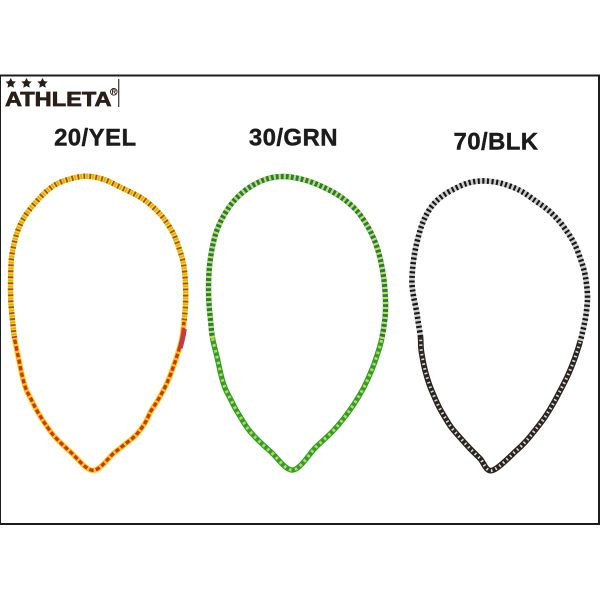  What do you see at coordinates (95, 138) in the screenshot?
I see `svg-text: 20/YEL` at bounding box center [95, 138].